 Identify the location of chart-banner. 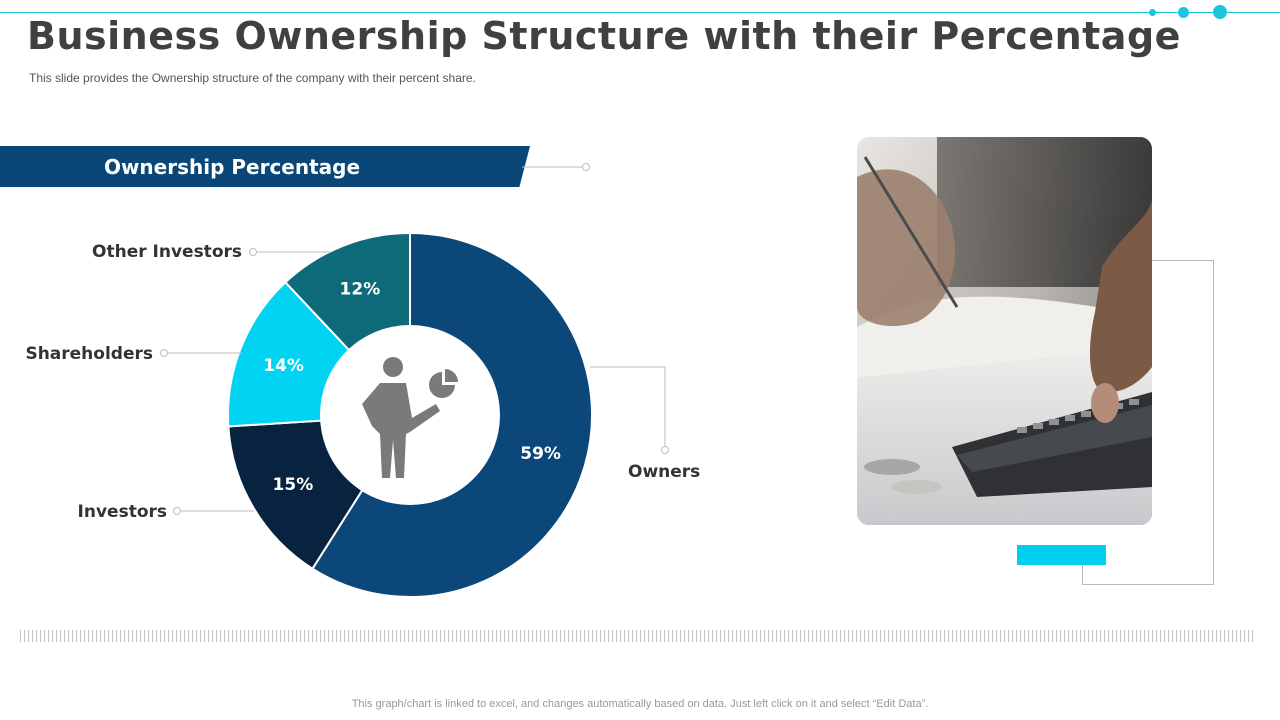
(265, 166).